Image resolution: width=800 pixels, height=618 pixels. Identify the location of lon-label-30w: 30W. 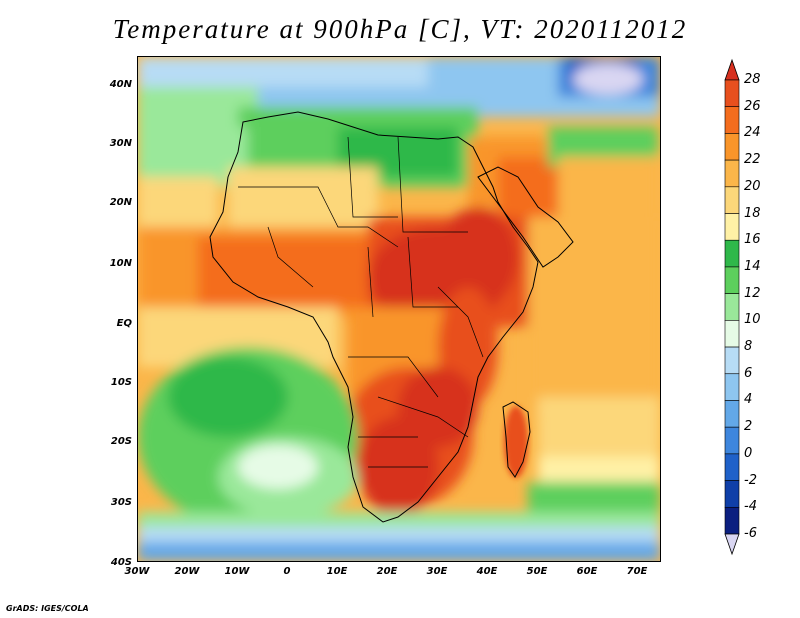
(137, 571).